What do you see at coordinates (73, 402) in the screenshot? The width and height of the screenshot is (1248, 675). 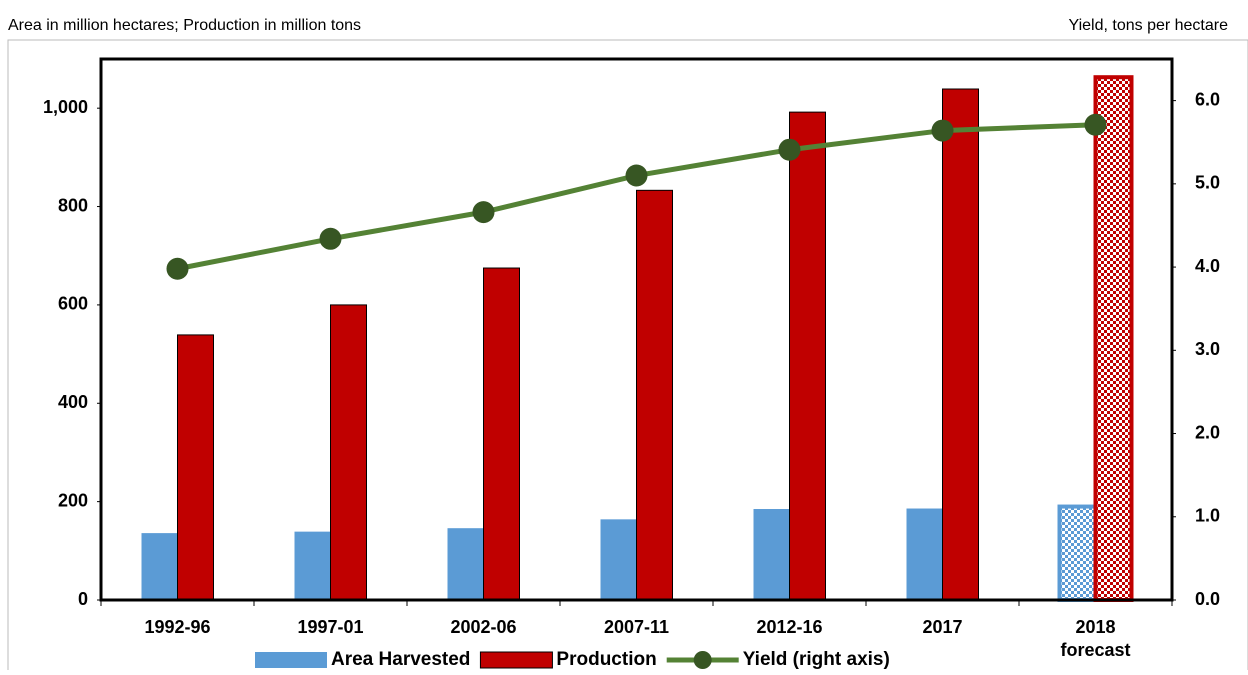 I see `y-tick-label: 400` at bounding box center [73, 402].